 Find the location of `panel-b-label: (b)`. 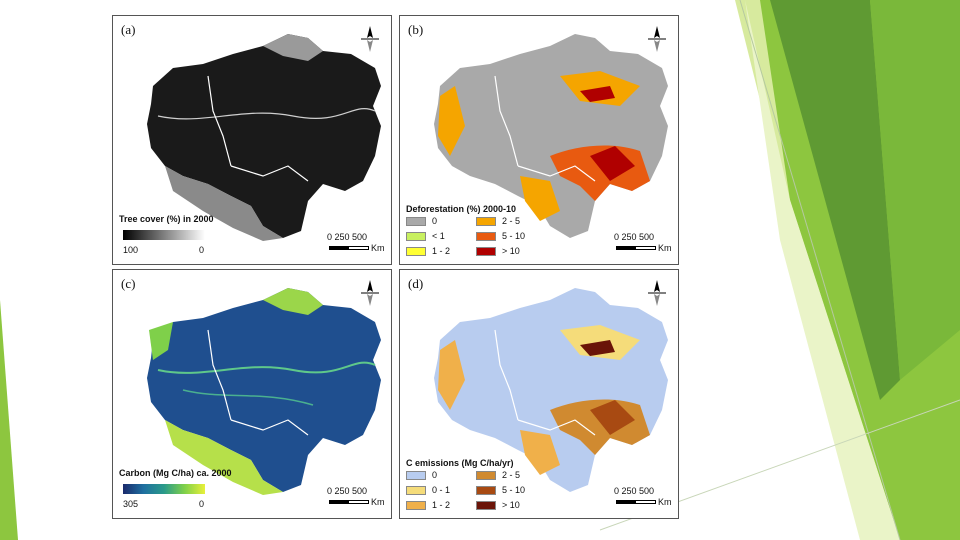

panel-b-label: (b) is located at coordinates (416, 29).